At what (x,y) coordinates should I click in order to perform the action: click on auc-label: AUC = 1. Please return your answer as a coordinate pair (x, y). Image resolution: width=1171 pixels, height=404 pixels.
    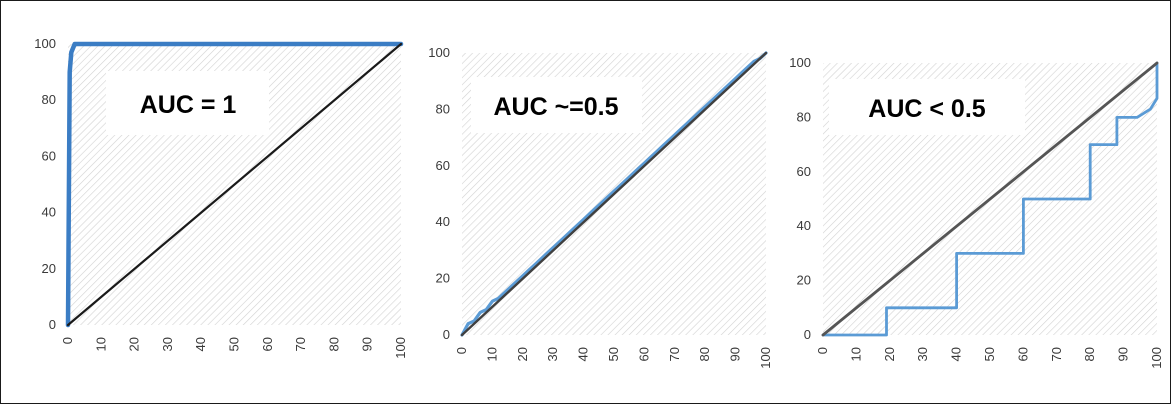
    Looking at the image, I should click on (188, 105).